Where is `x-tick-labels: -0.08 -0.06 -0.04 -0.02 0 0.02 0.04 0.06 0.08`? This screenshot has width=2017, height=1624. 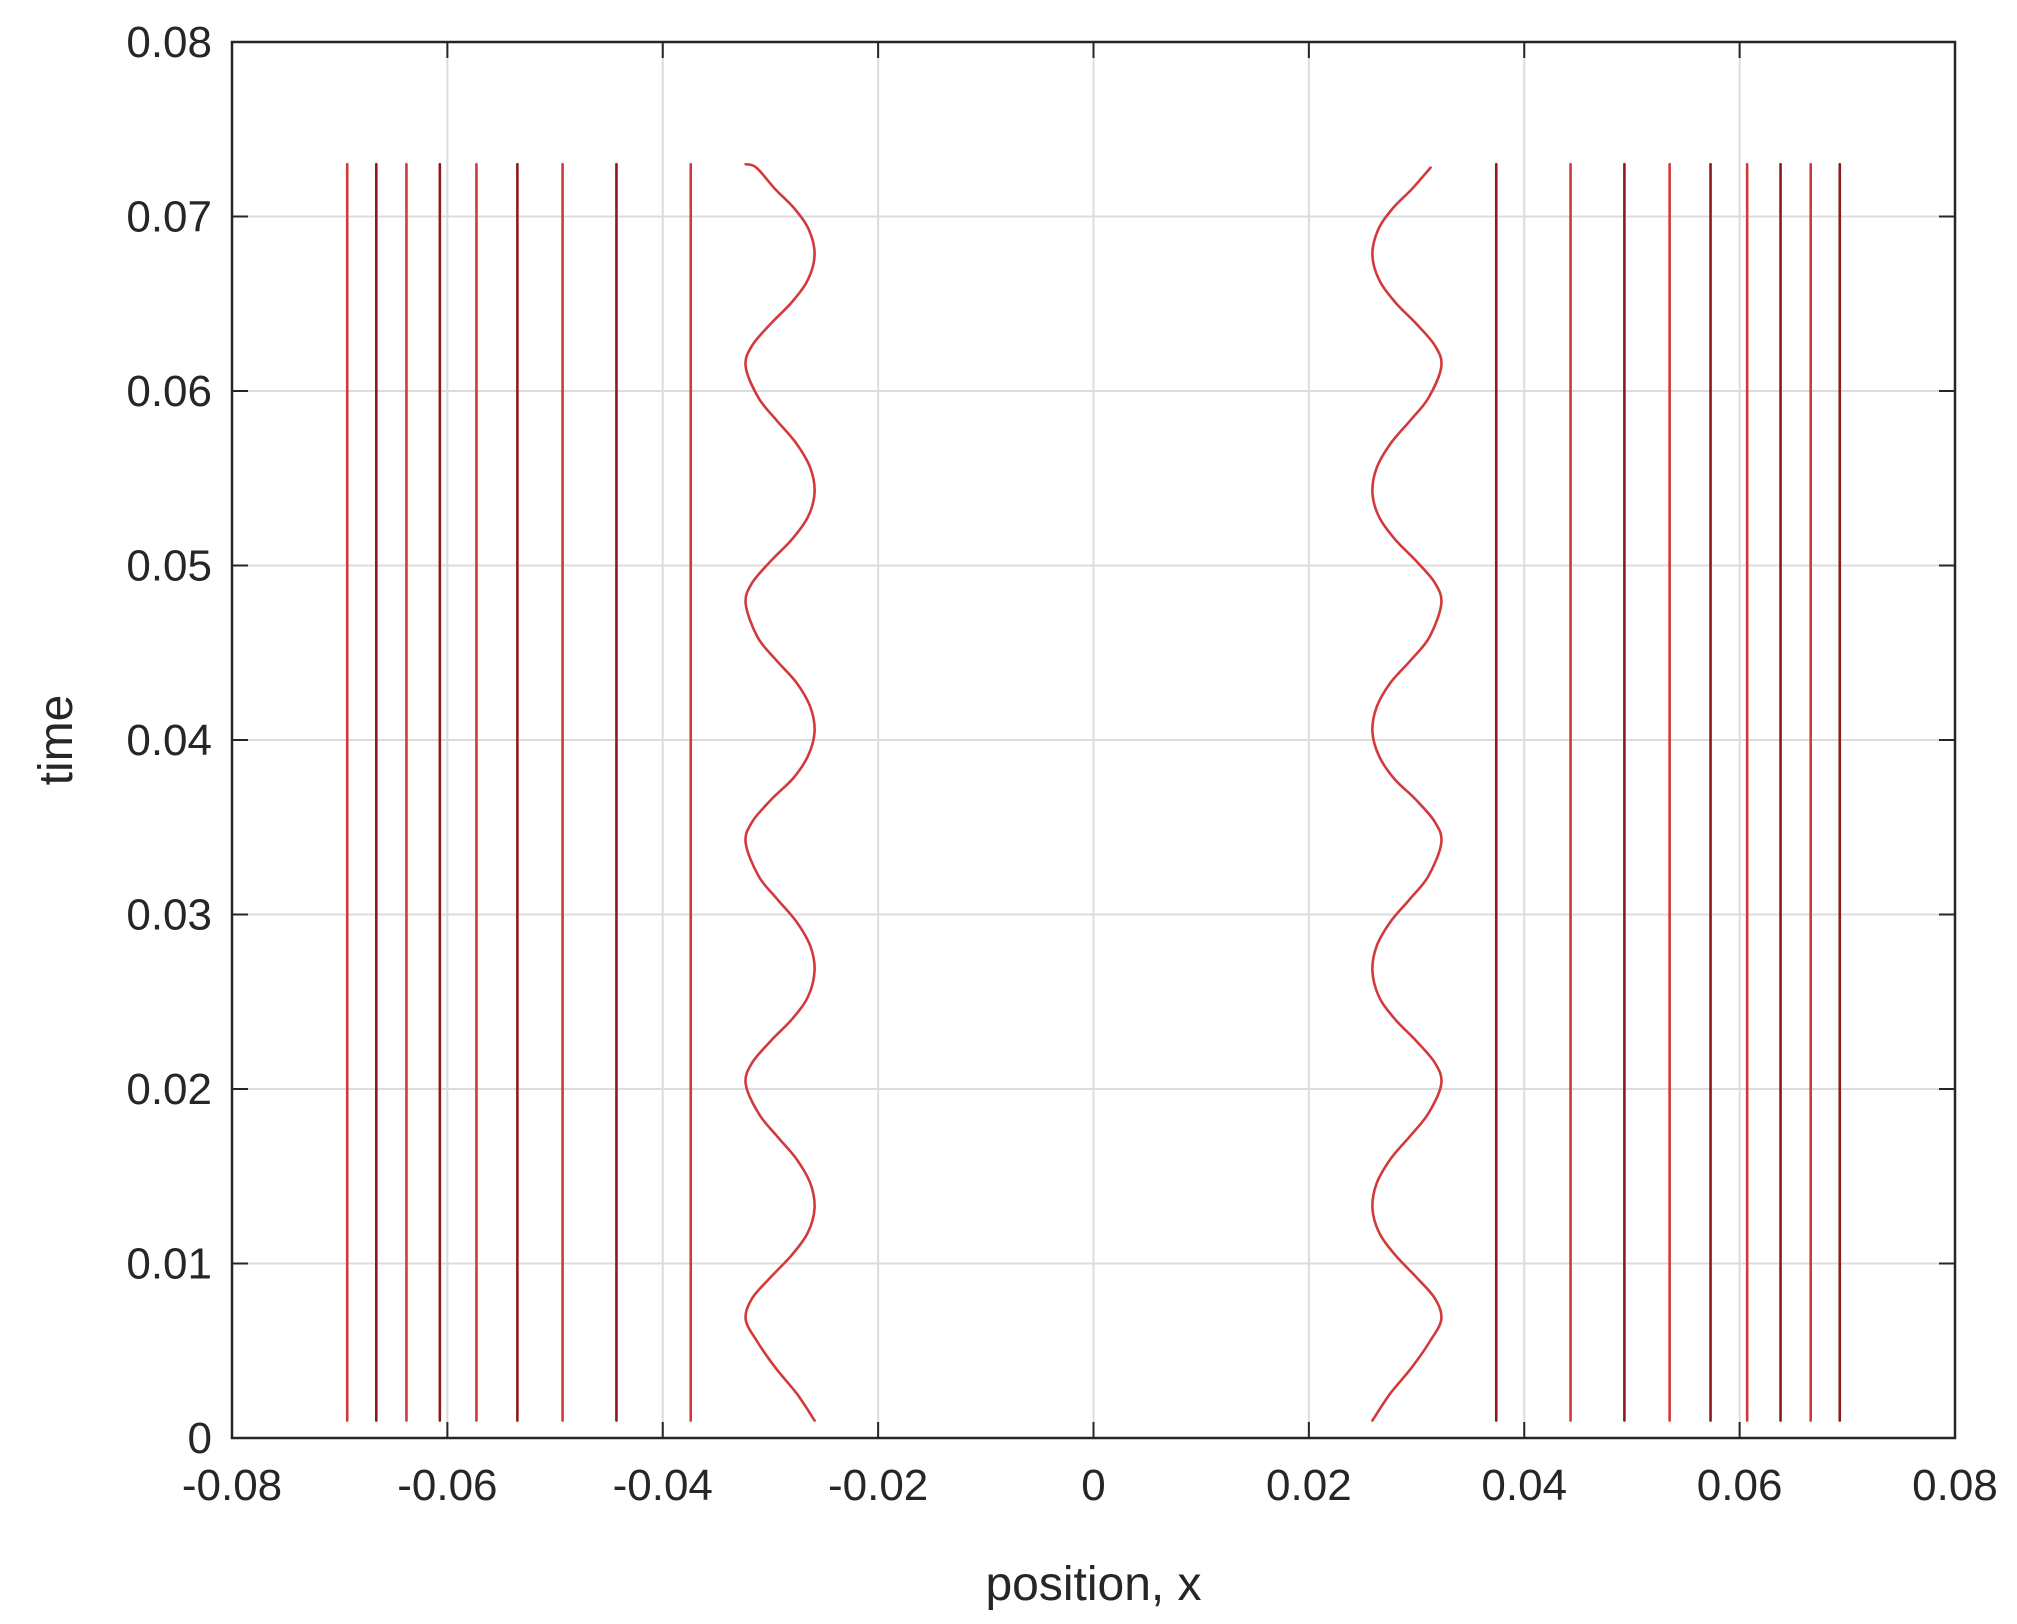 x-tick-labels: -0.08 -0.06 -0.04 -0.02 0 0.02 0.04 0.06 0.08 is located at coordinates (1090, 1485).